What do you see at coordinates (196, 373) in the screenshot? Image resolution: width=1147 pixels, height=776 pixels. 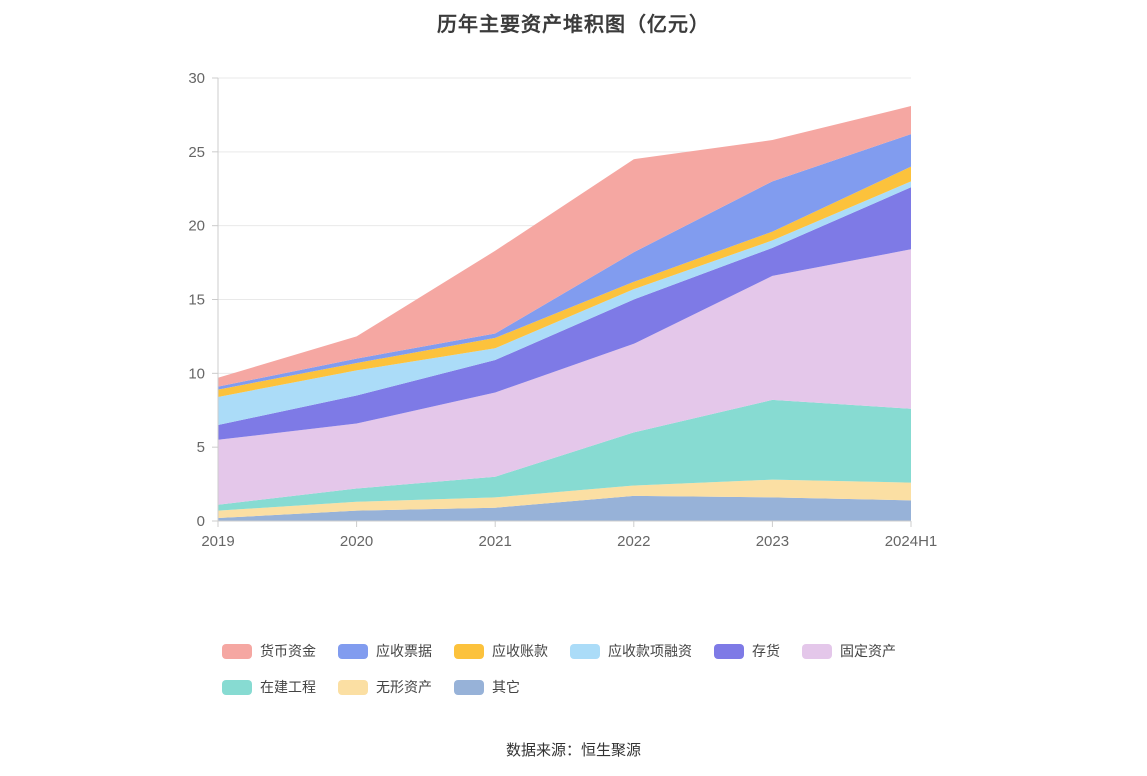 I see `y-tick-label: 10` at bounding box center [196, 373].